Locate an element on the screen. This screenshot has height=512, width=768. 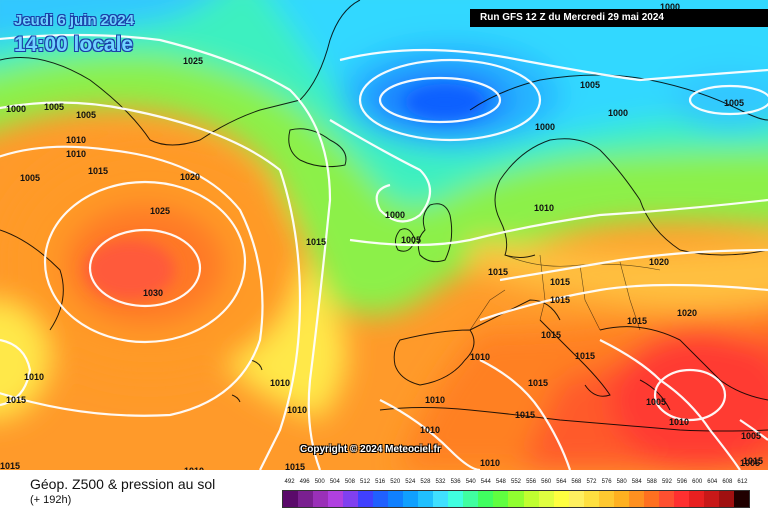
legend-value: 536 is located at coordinates (455, 482).